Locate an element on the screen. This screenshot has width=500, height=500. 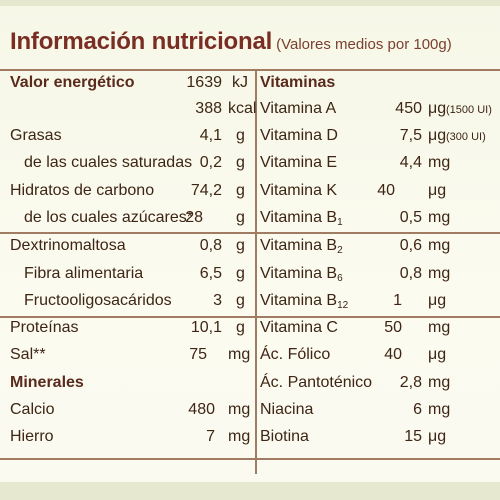
vitamin-label: Vitamina E is located at coordinates (299, 162).